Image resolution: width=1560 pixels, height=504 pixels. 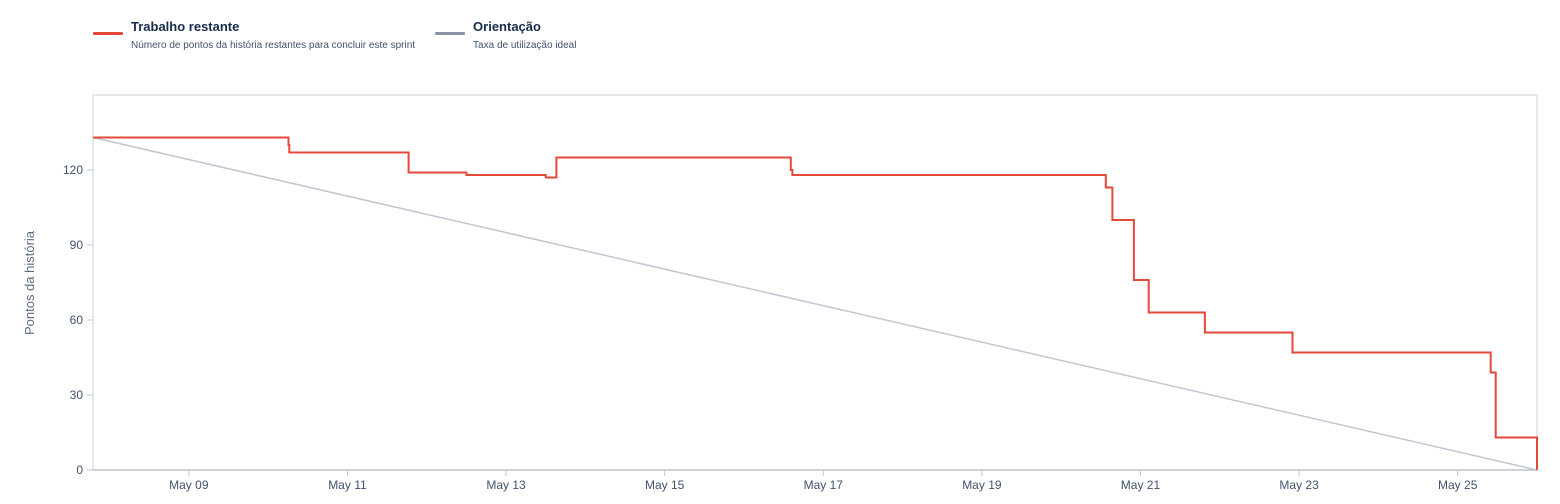 I want to click on legend-title-remaining-work: Trabalho restante, so click(x=185, y=26).